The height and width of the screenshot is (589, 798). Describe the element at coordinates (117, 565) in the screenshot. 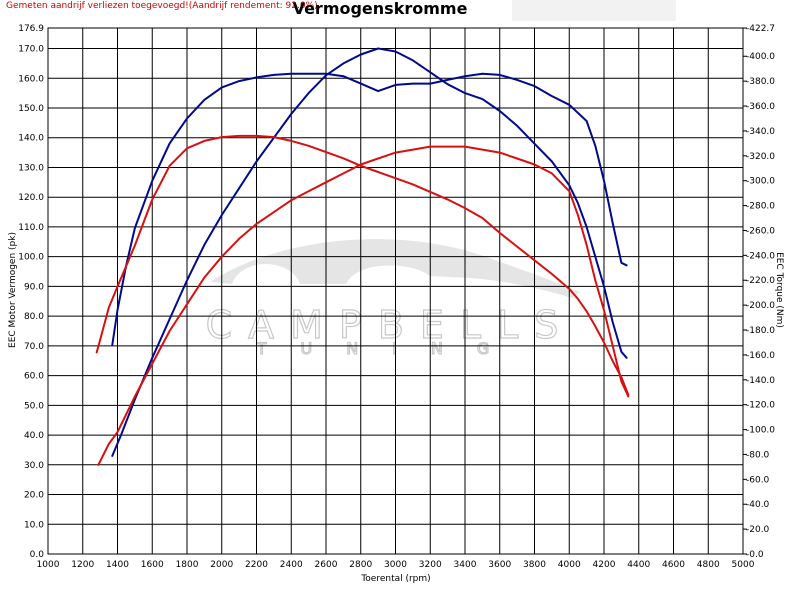

I see `x-tick-label: 1400` at that location.